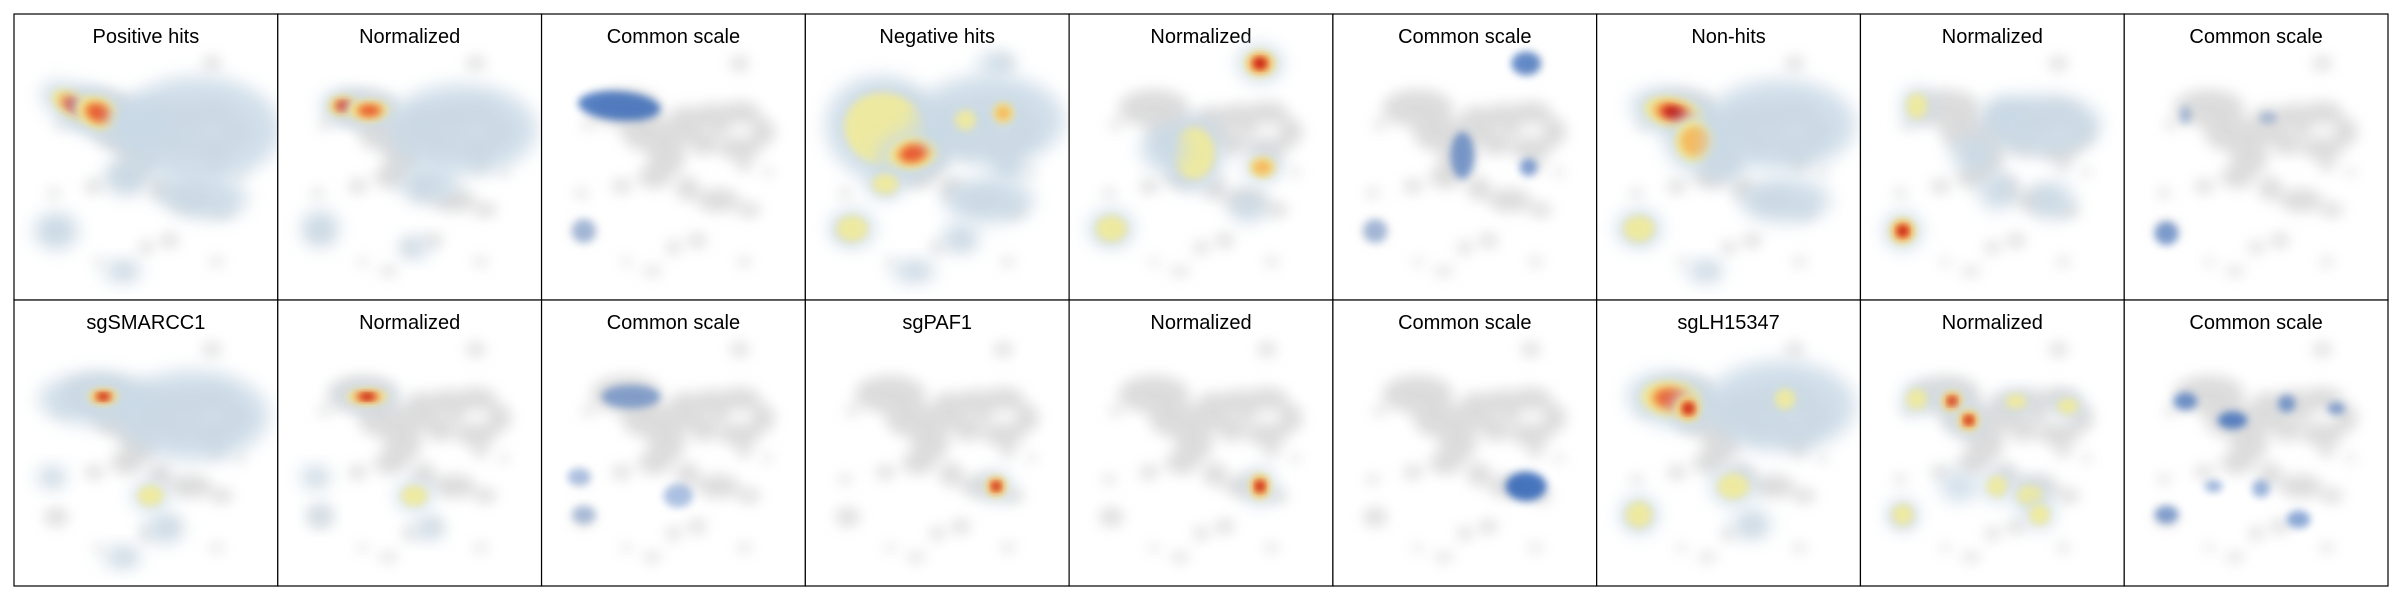 Image resolution: width=2400 pixels, height=600 pixels. I want to click on panel-title: Negative hits, so click(937, 37).